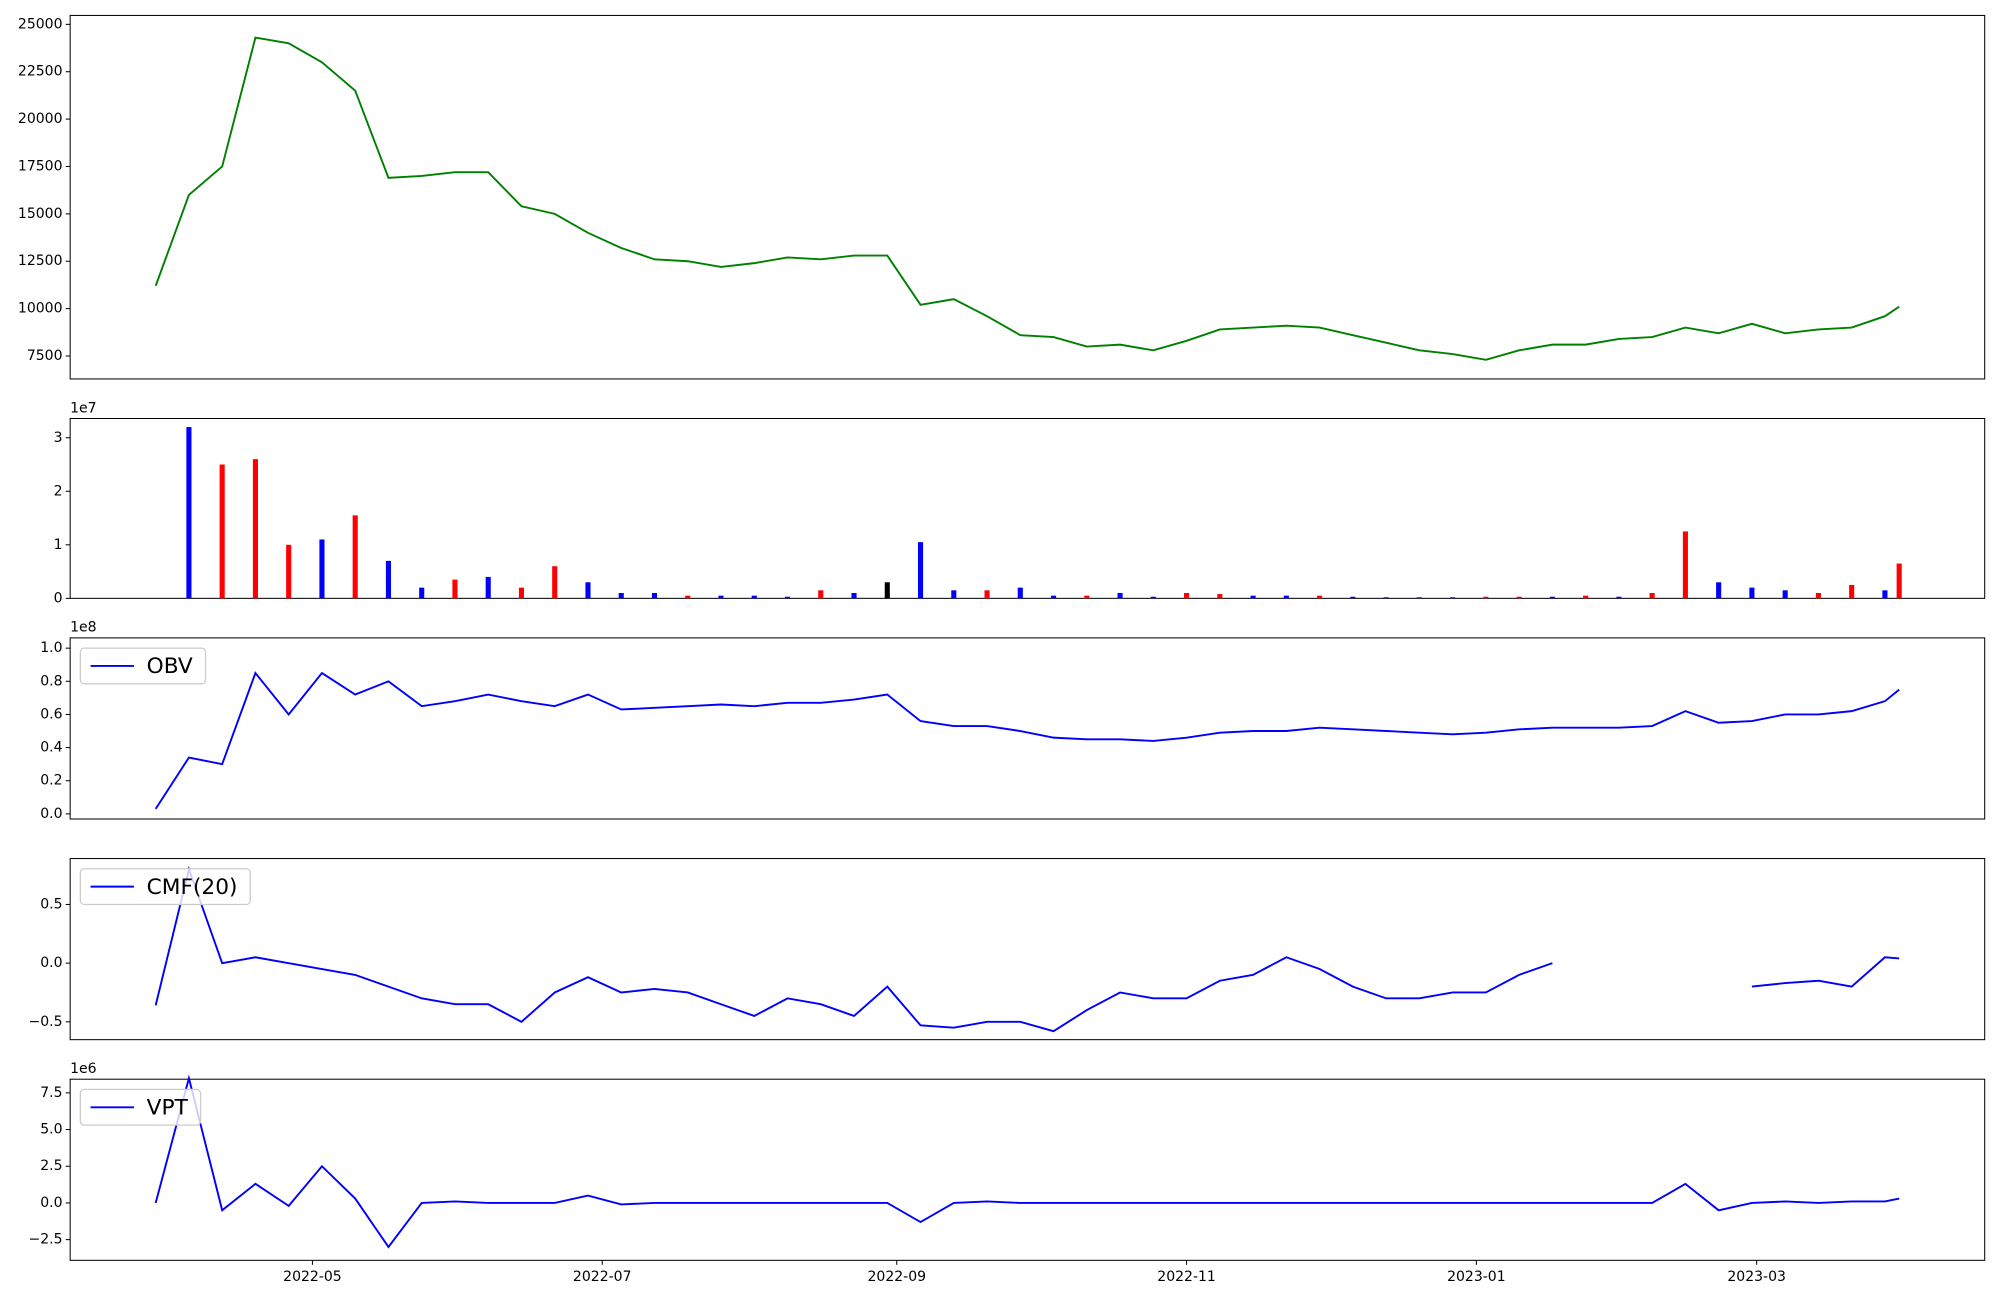  I want to click on x-tick-label: 2022-07, so click(602, 1277).